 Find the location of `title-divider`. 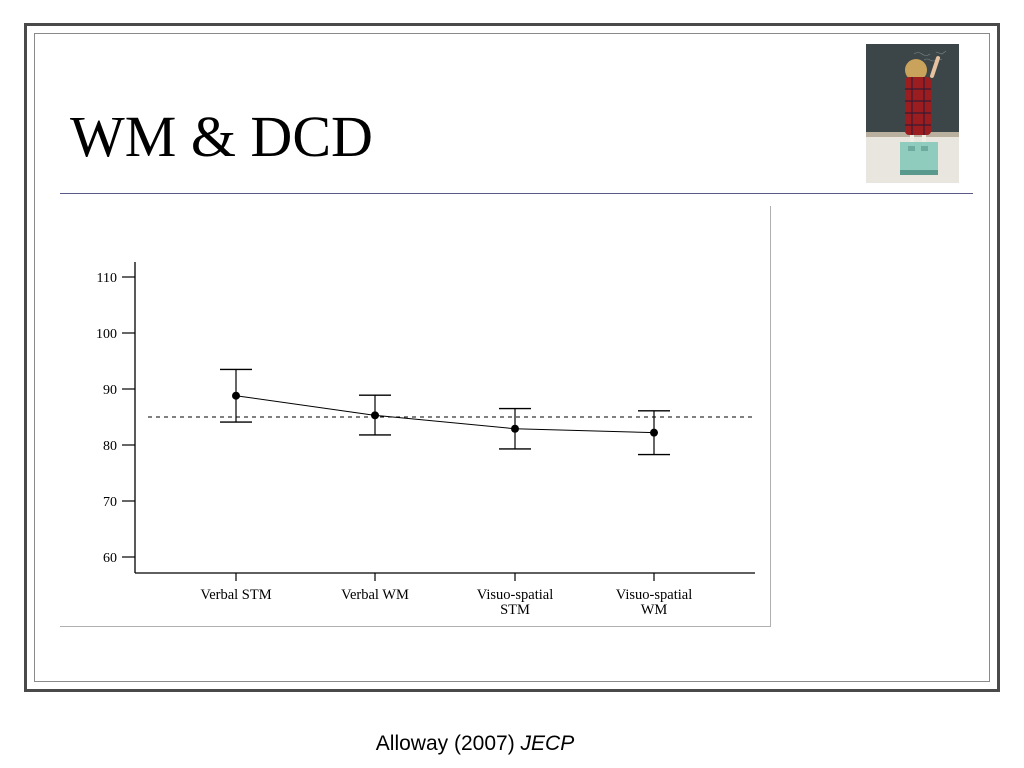

title-divider is located at coordinates (516, 193).